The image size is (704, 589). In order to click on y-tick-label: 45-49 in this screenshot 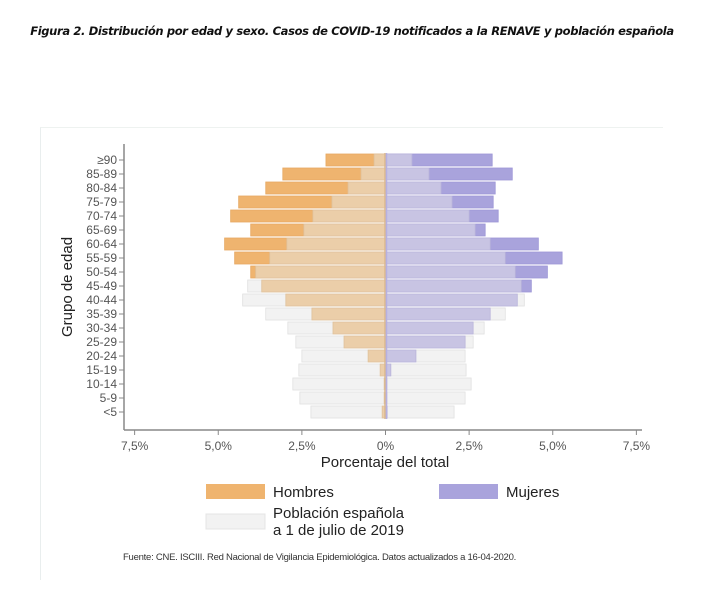, I will do `click(101, 286)`.